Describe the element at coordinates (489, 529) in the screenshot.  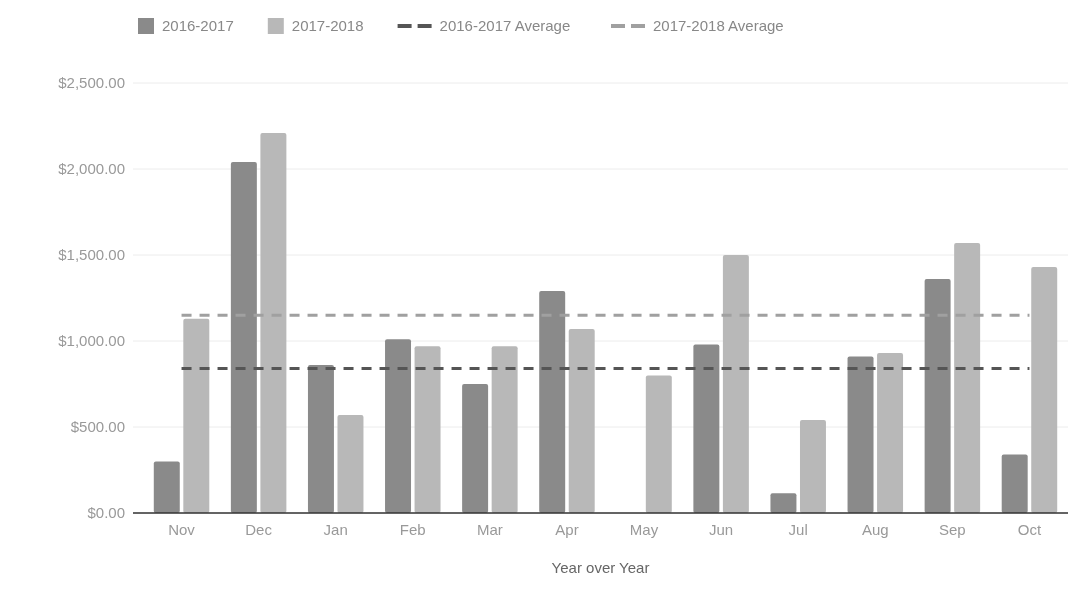
I see `x-tick-label: Mar` at that location.